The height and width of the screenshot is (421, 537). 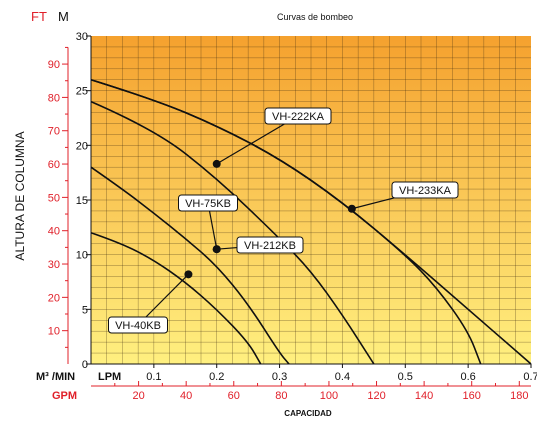 What do you see at coordinates (55, 377) in the screenshot?
I see `x-unit-m3min: M³ /MIN` at bounding box center [55, 377].